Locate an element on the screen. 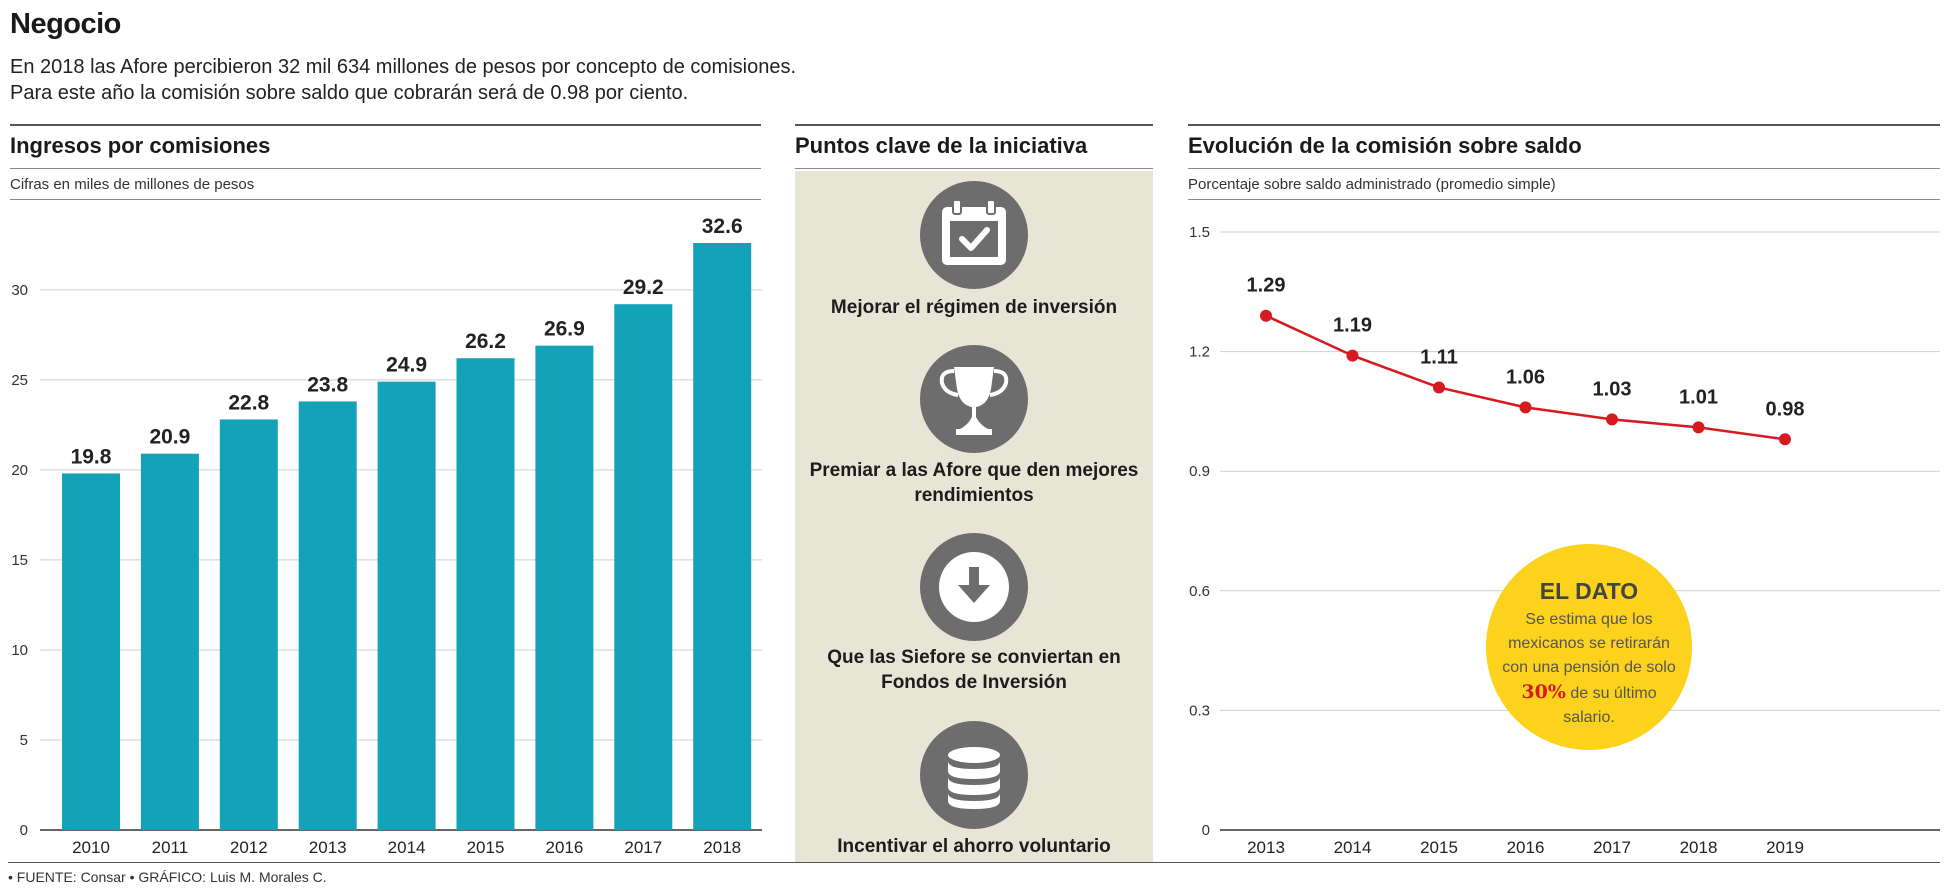 This screenshot has width=1950, height=892. y-tick-label: 5 is located at coordinates (24, 740).